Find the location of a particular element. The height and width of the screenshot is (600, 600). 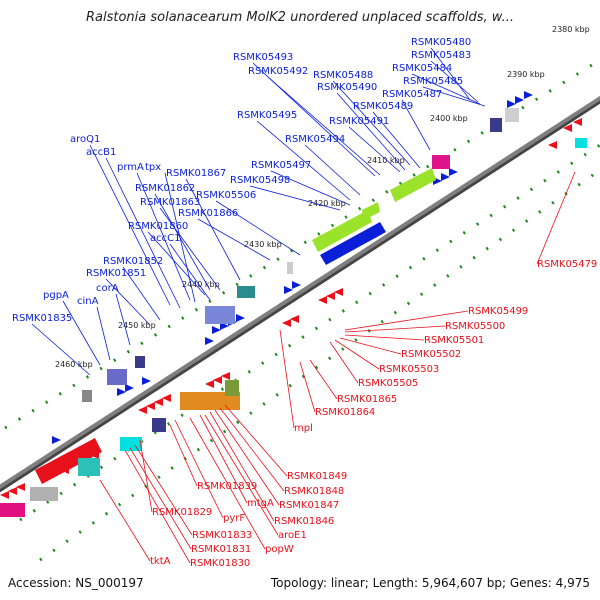

gene-label-reverse: RSMK05479 is located at coordinates (567, 264).